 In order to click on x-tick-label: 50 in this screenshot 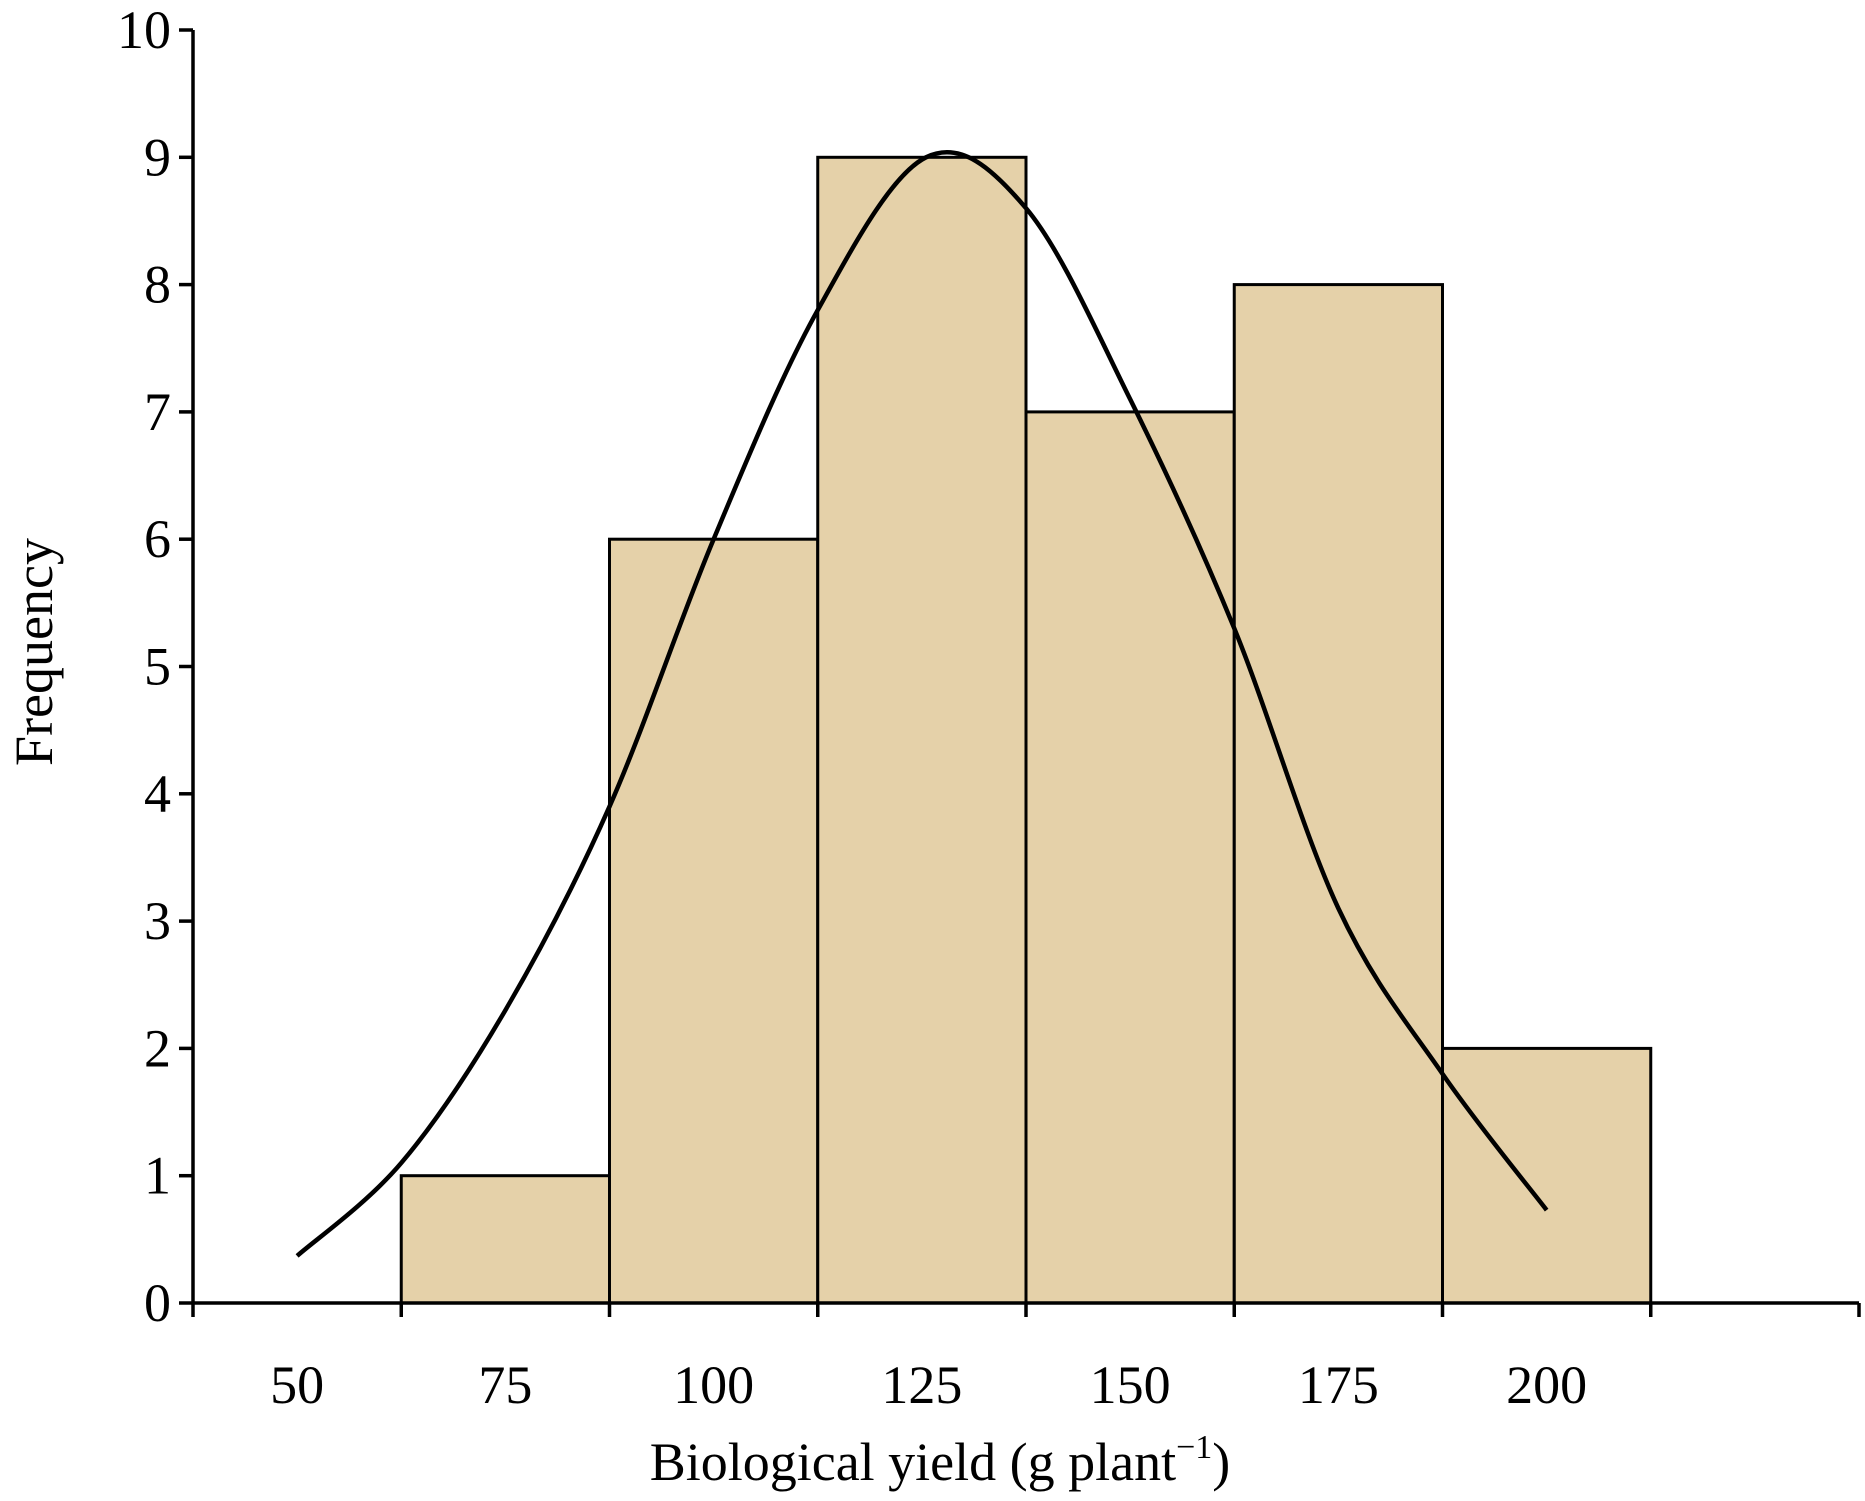, I will do `click(297, 1385)`.